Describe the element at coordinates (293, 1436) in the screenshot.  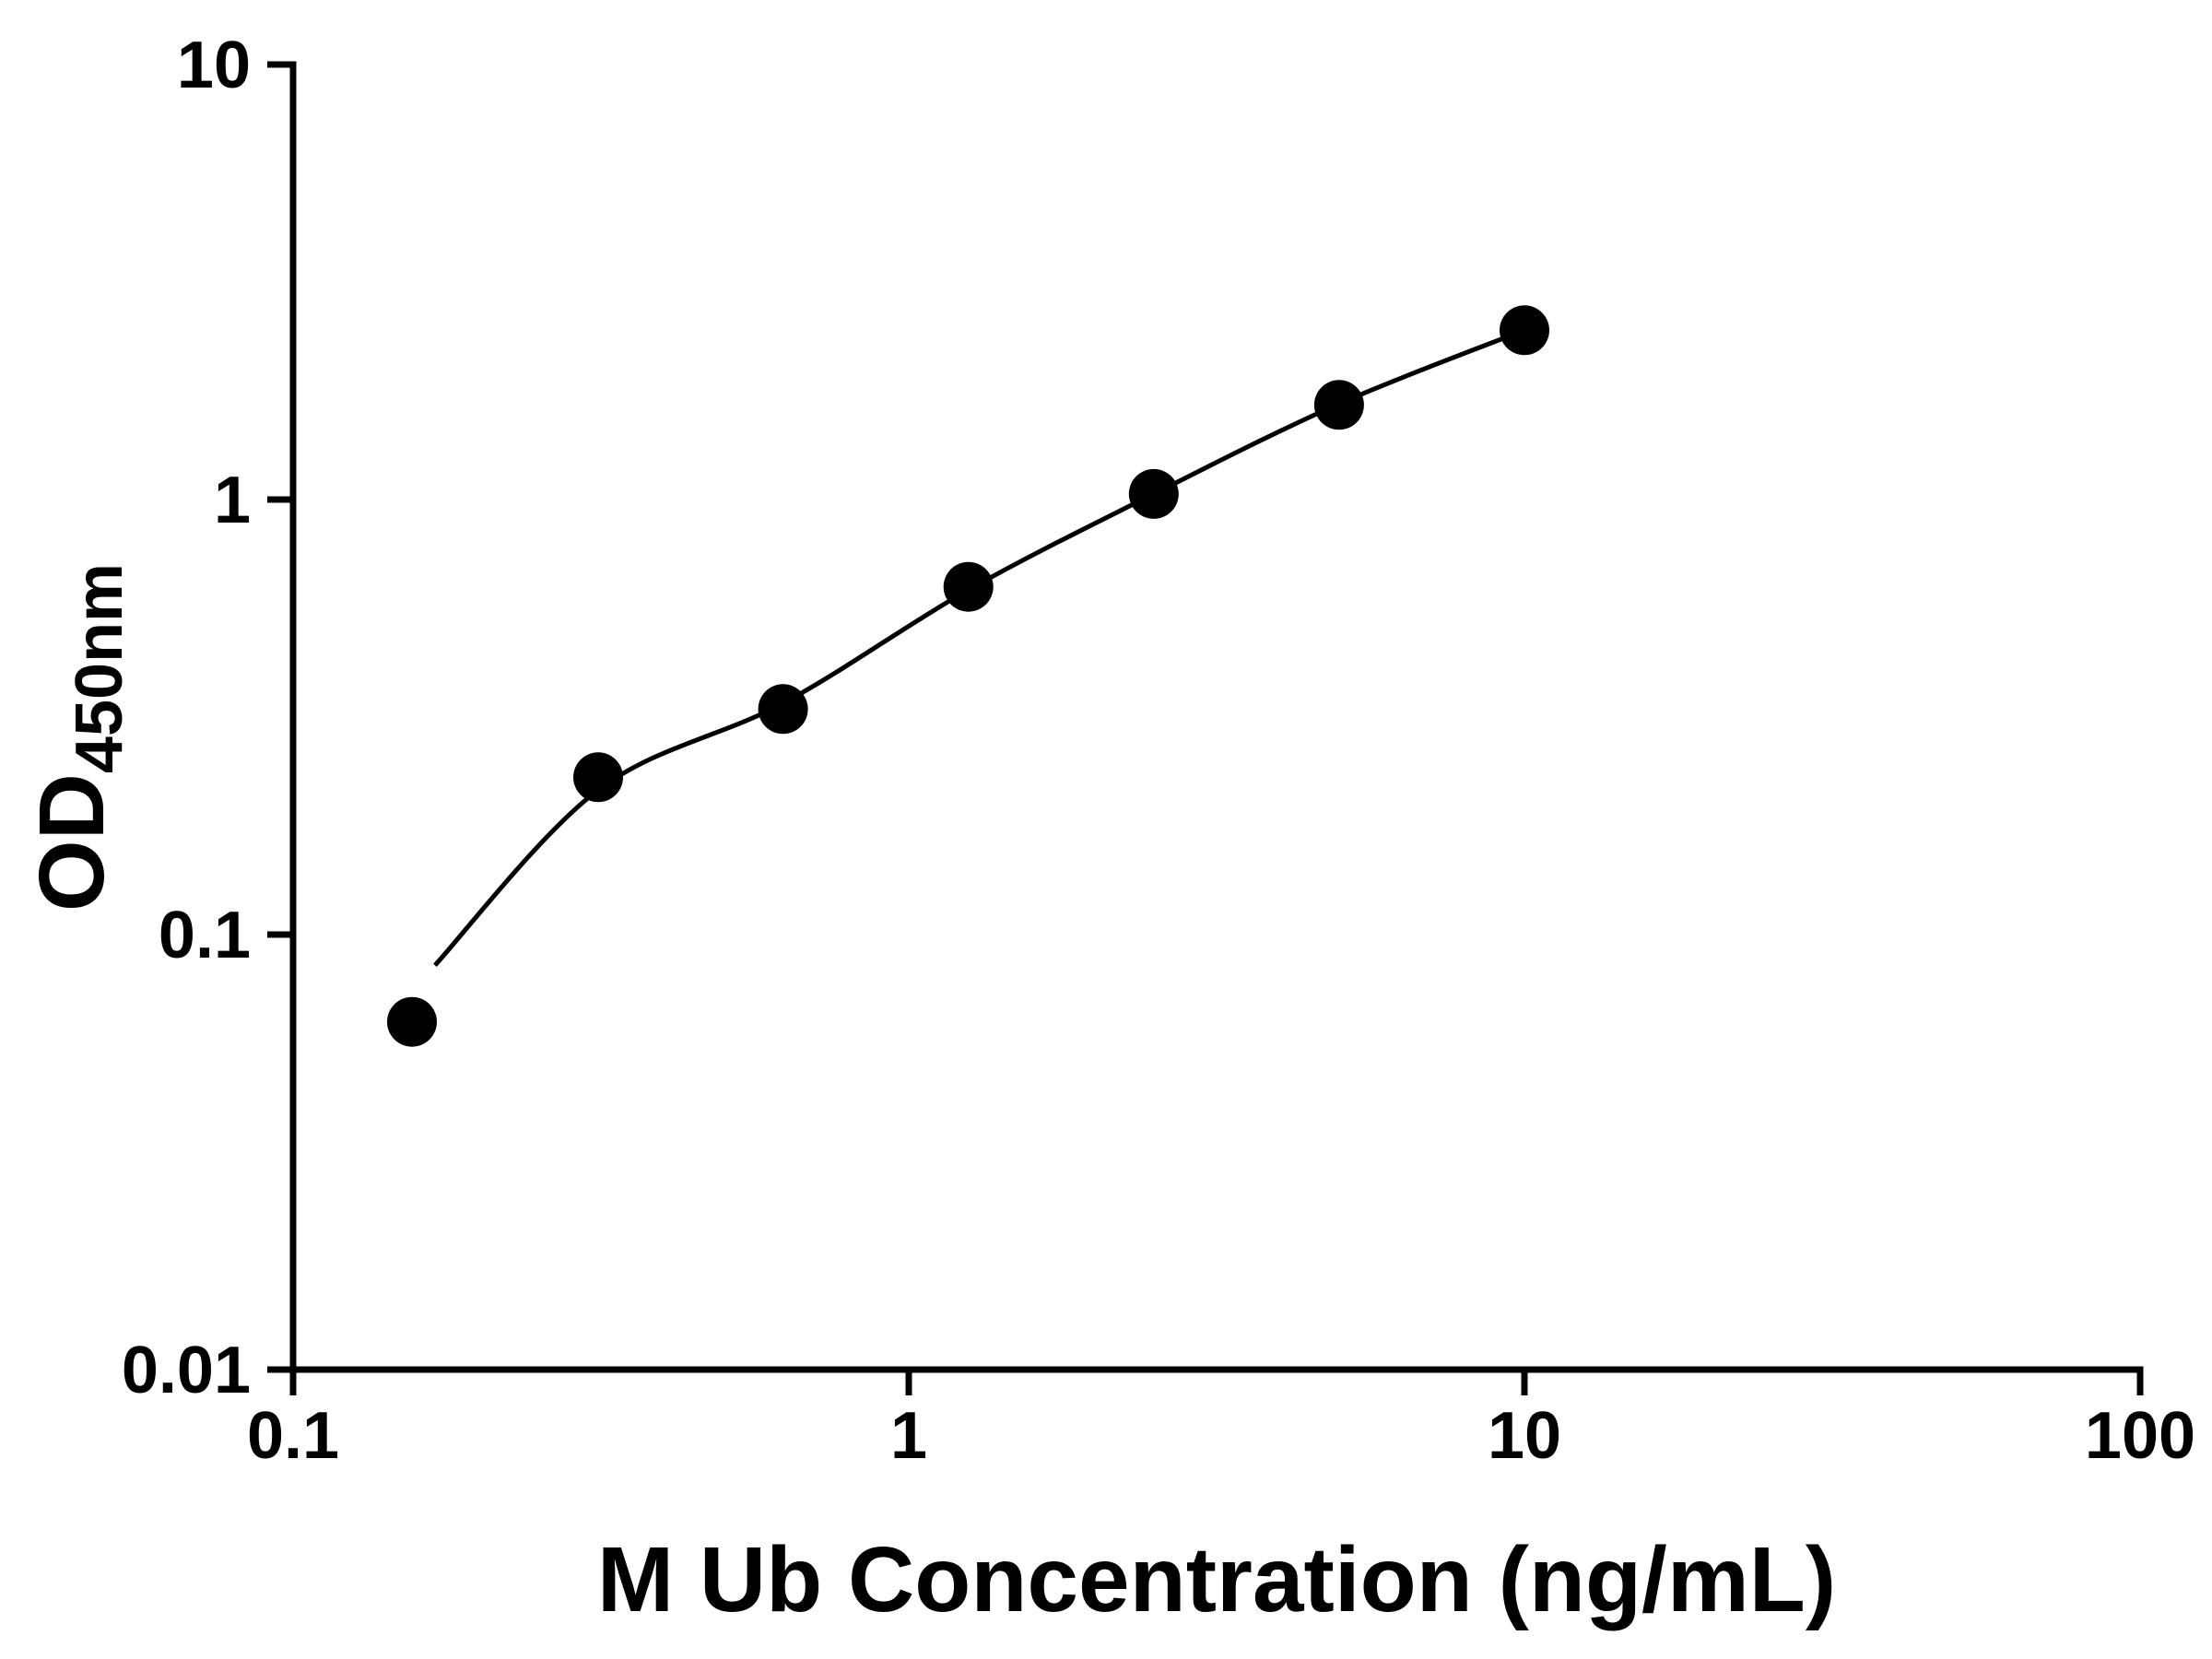
I see `x-tick-label: 0.1` at that location.